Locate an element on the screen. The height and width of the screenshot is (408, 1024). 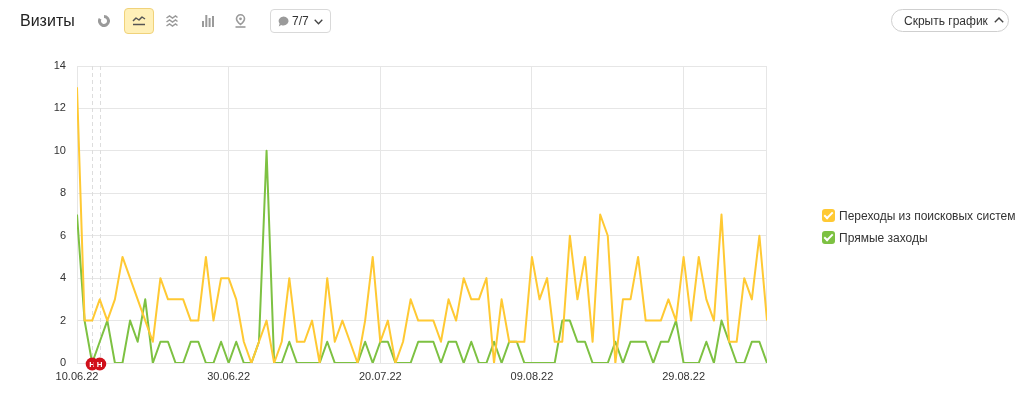
legend-label: Прямые заходы is located at coordinates (883, 237).